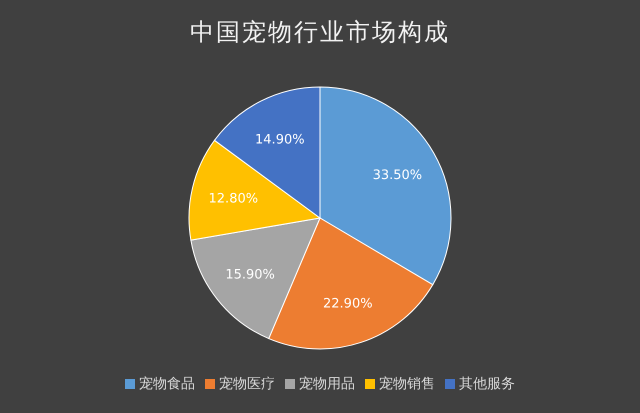 The image size is (640, 413). I want to click on data-label: 22.90%, so click(348, 304).